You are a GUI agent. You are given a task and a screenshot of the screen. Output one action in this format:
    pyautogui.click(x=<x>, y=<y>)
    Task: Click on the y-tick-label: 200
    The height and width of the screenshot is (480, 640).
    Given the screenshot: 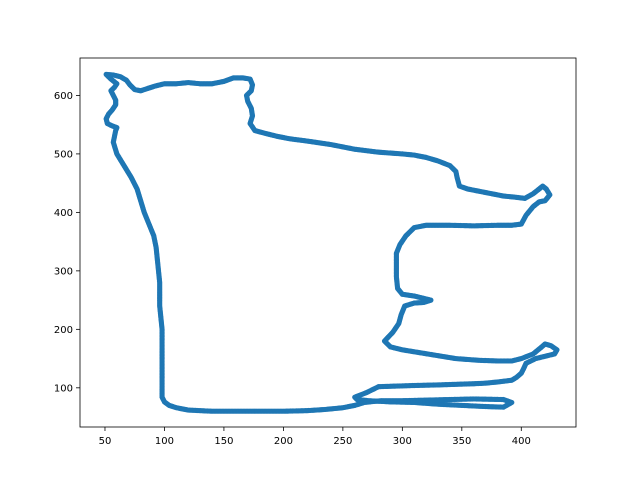 What is the action you would take?
    pyautogui.click(x=63, y=330)
    